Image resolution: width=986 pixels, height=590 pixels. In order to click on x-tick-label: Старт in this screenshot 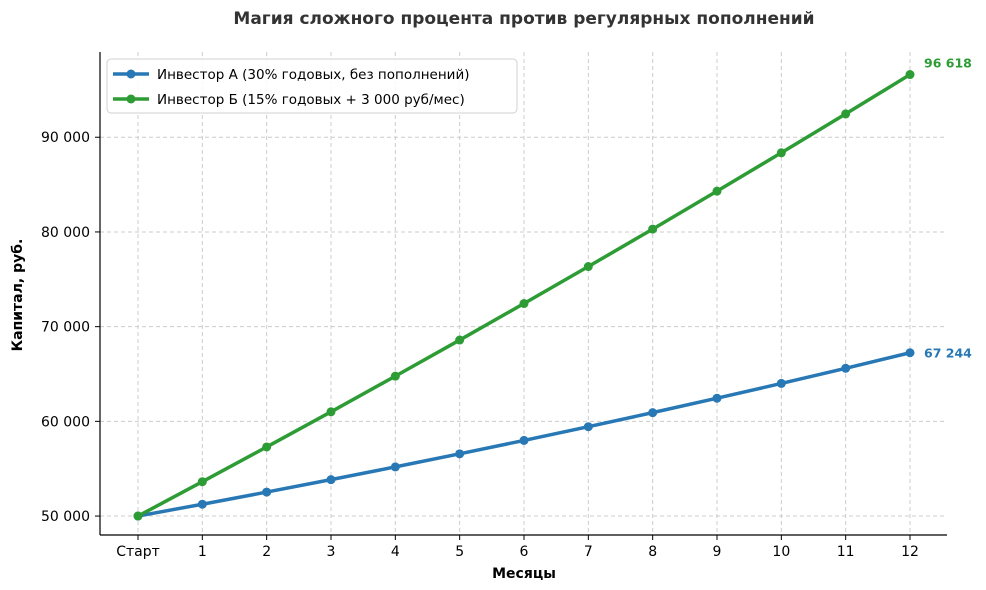, I will do `click(138, 552)`.